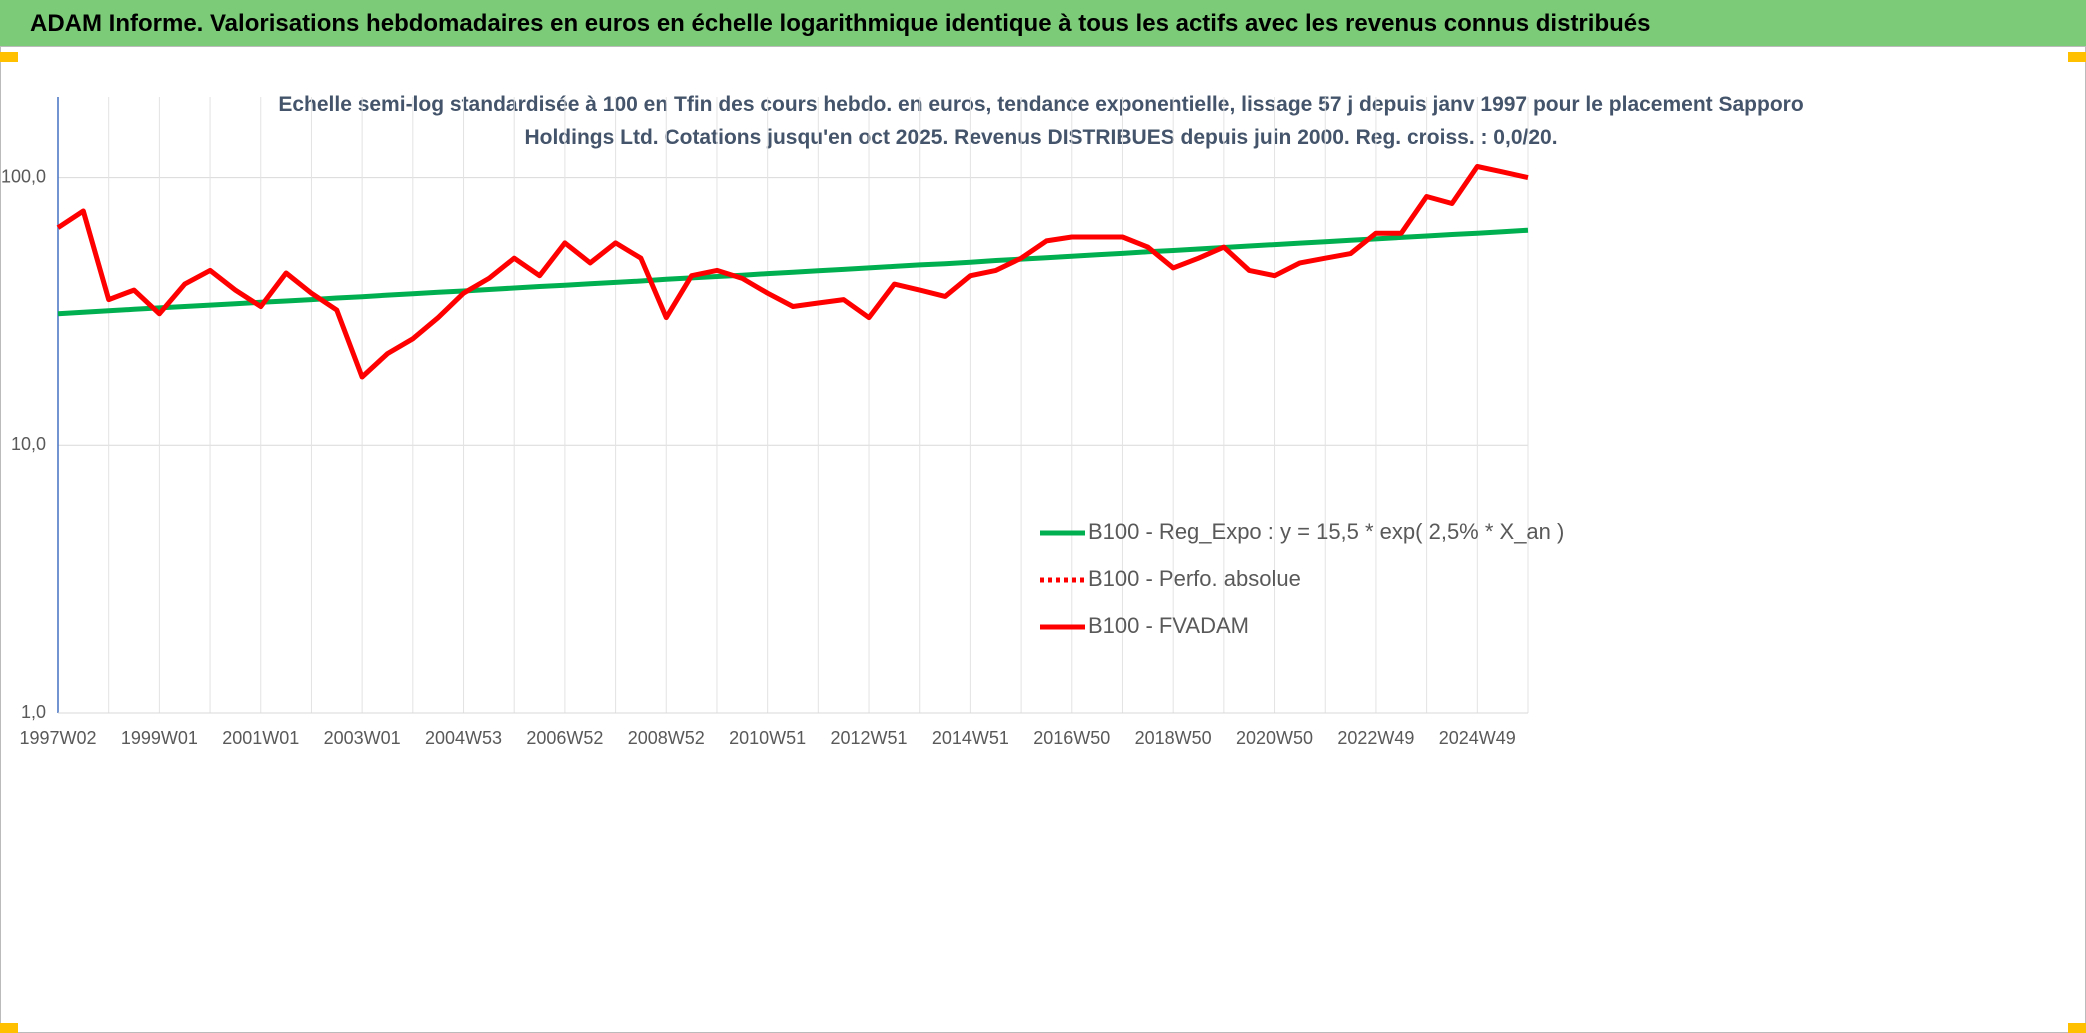 The width and height of the screenshot is (2086, 1033). I want to click on x-tick-label: 2020W50, so click(1274, 738).